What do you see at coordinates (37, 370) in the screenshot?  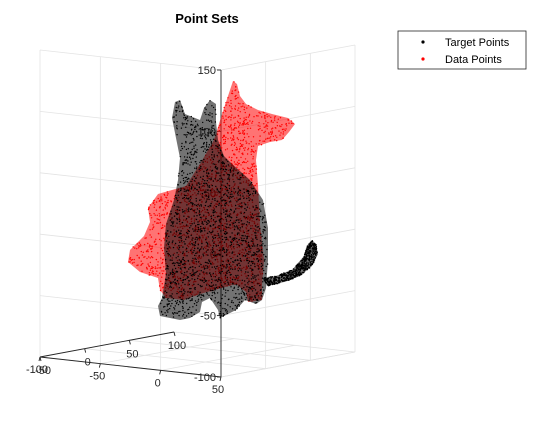 I see `x-tick-label: -100` at bounding box center [37, 370].